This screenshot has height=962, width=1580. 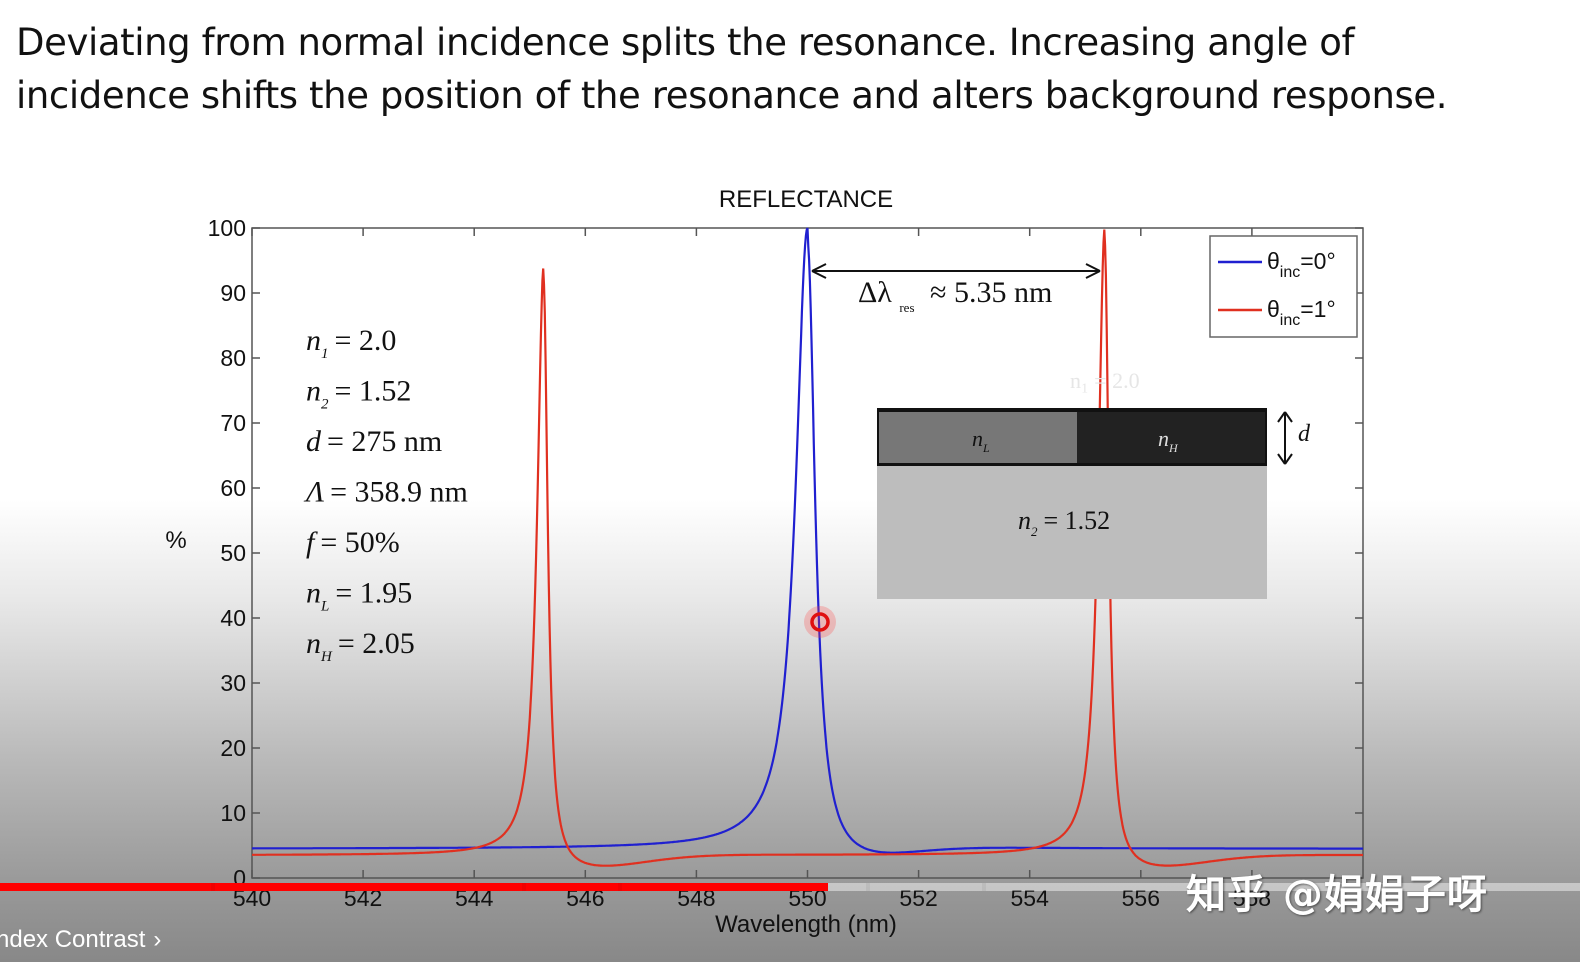 What do you see at coordinates (157, 939) in the screenshot?
I see `chevron-right-icon: ›` at bounding box center [157, 939].